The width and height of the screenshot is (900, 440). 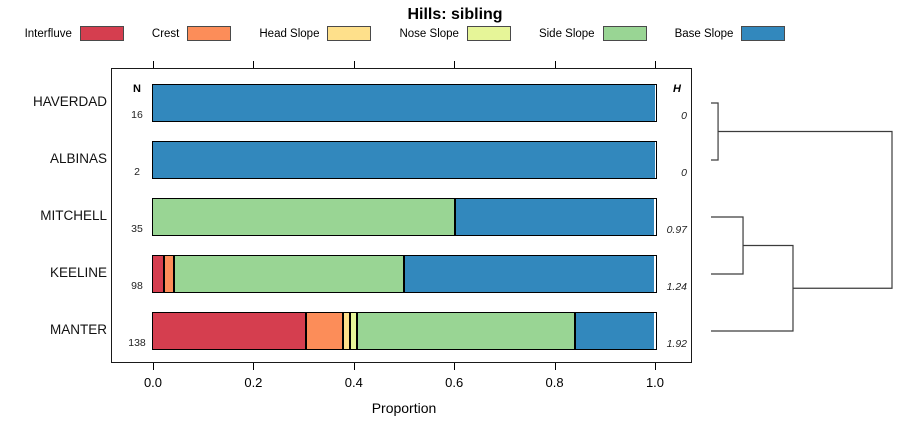 I want to click on row-label: HAVERDAD, so click(x=69, y=101).